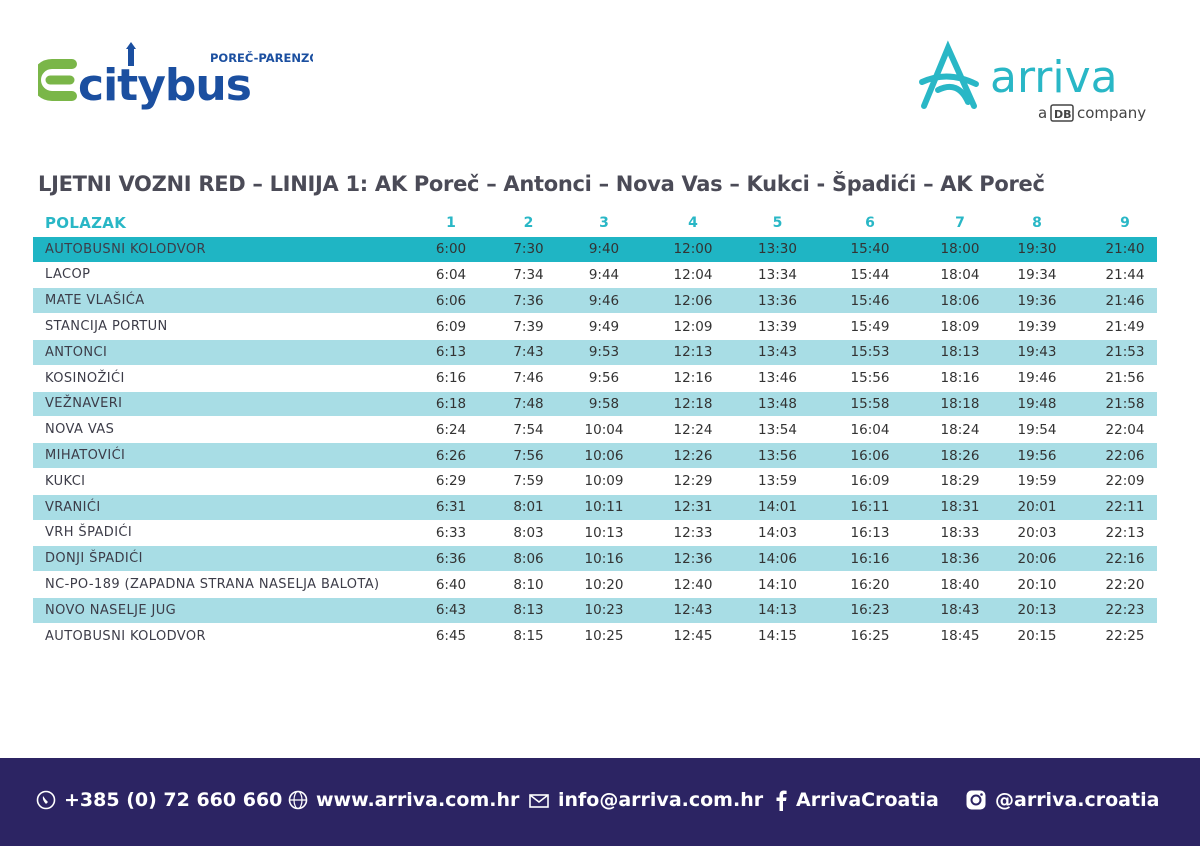 The height and width of the screenshot is (846, 1200). What do you see at coordinates (777, 481) in the screenshot?
I see `departure-time: 13:59` at bounding box center [777, 481].